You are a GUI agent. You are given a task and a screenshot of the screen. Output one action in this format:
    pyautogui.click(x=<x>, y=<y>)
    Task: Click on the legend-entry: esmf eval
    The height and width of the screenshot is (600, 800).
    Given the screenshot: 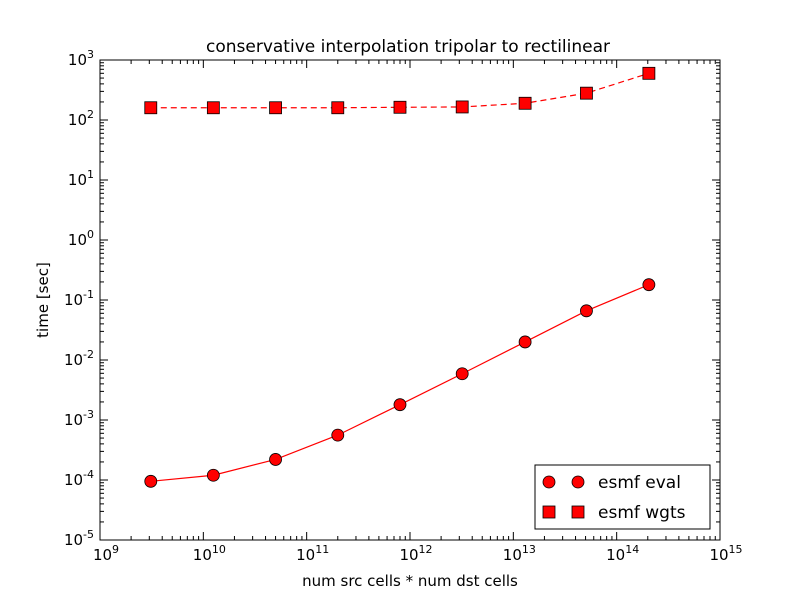 What is the action you would take?
    pyautogui.click(x=611, y=483)
    